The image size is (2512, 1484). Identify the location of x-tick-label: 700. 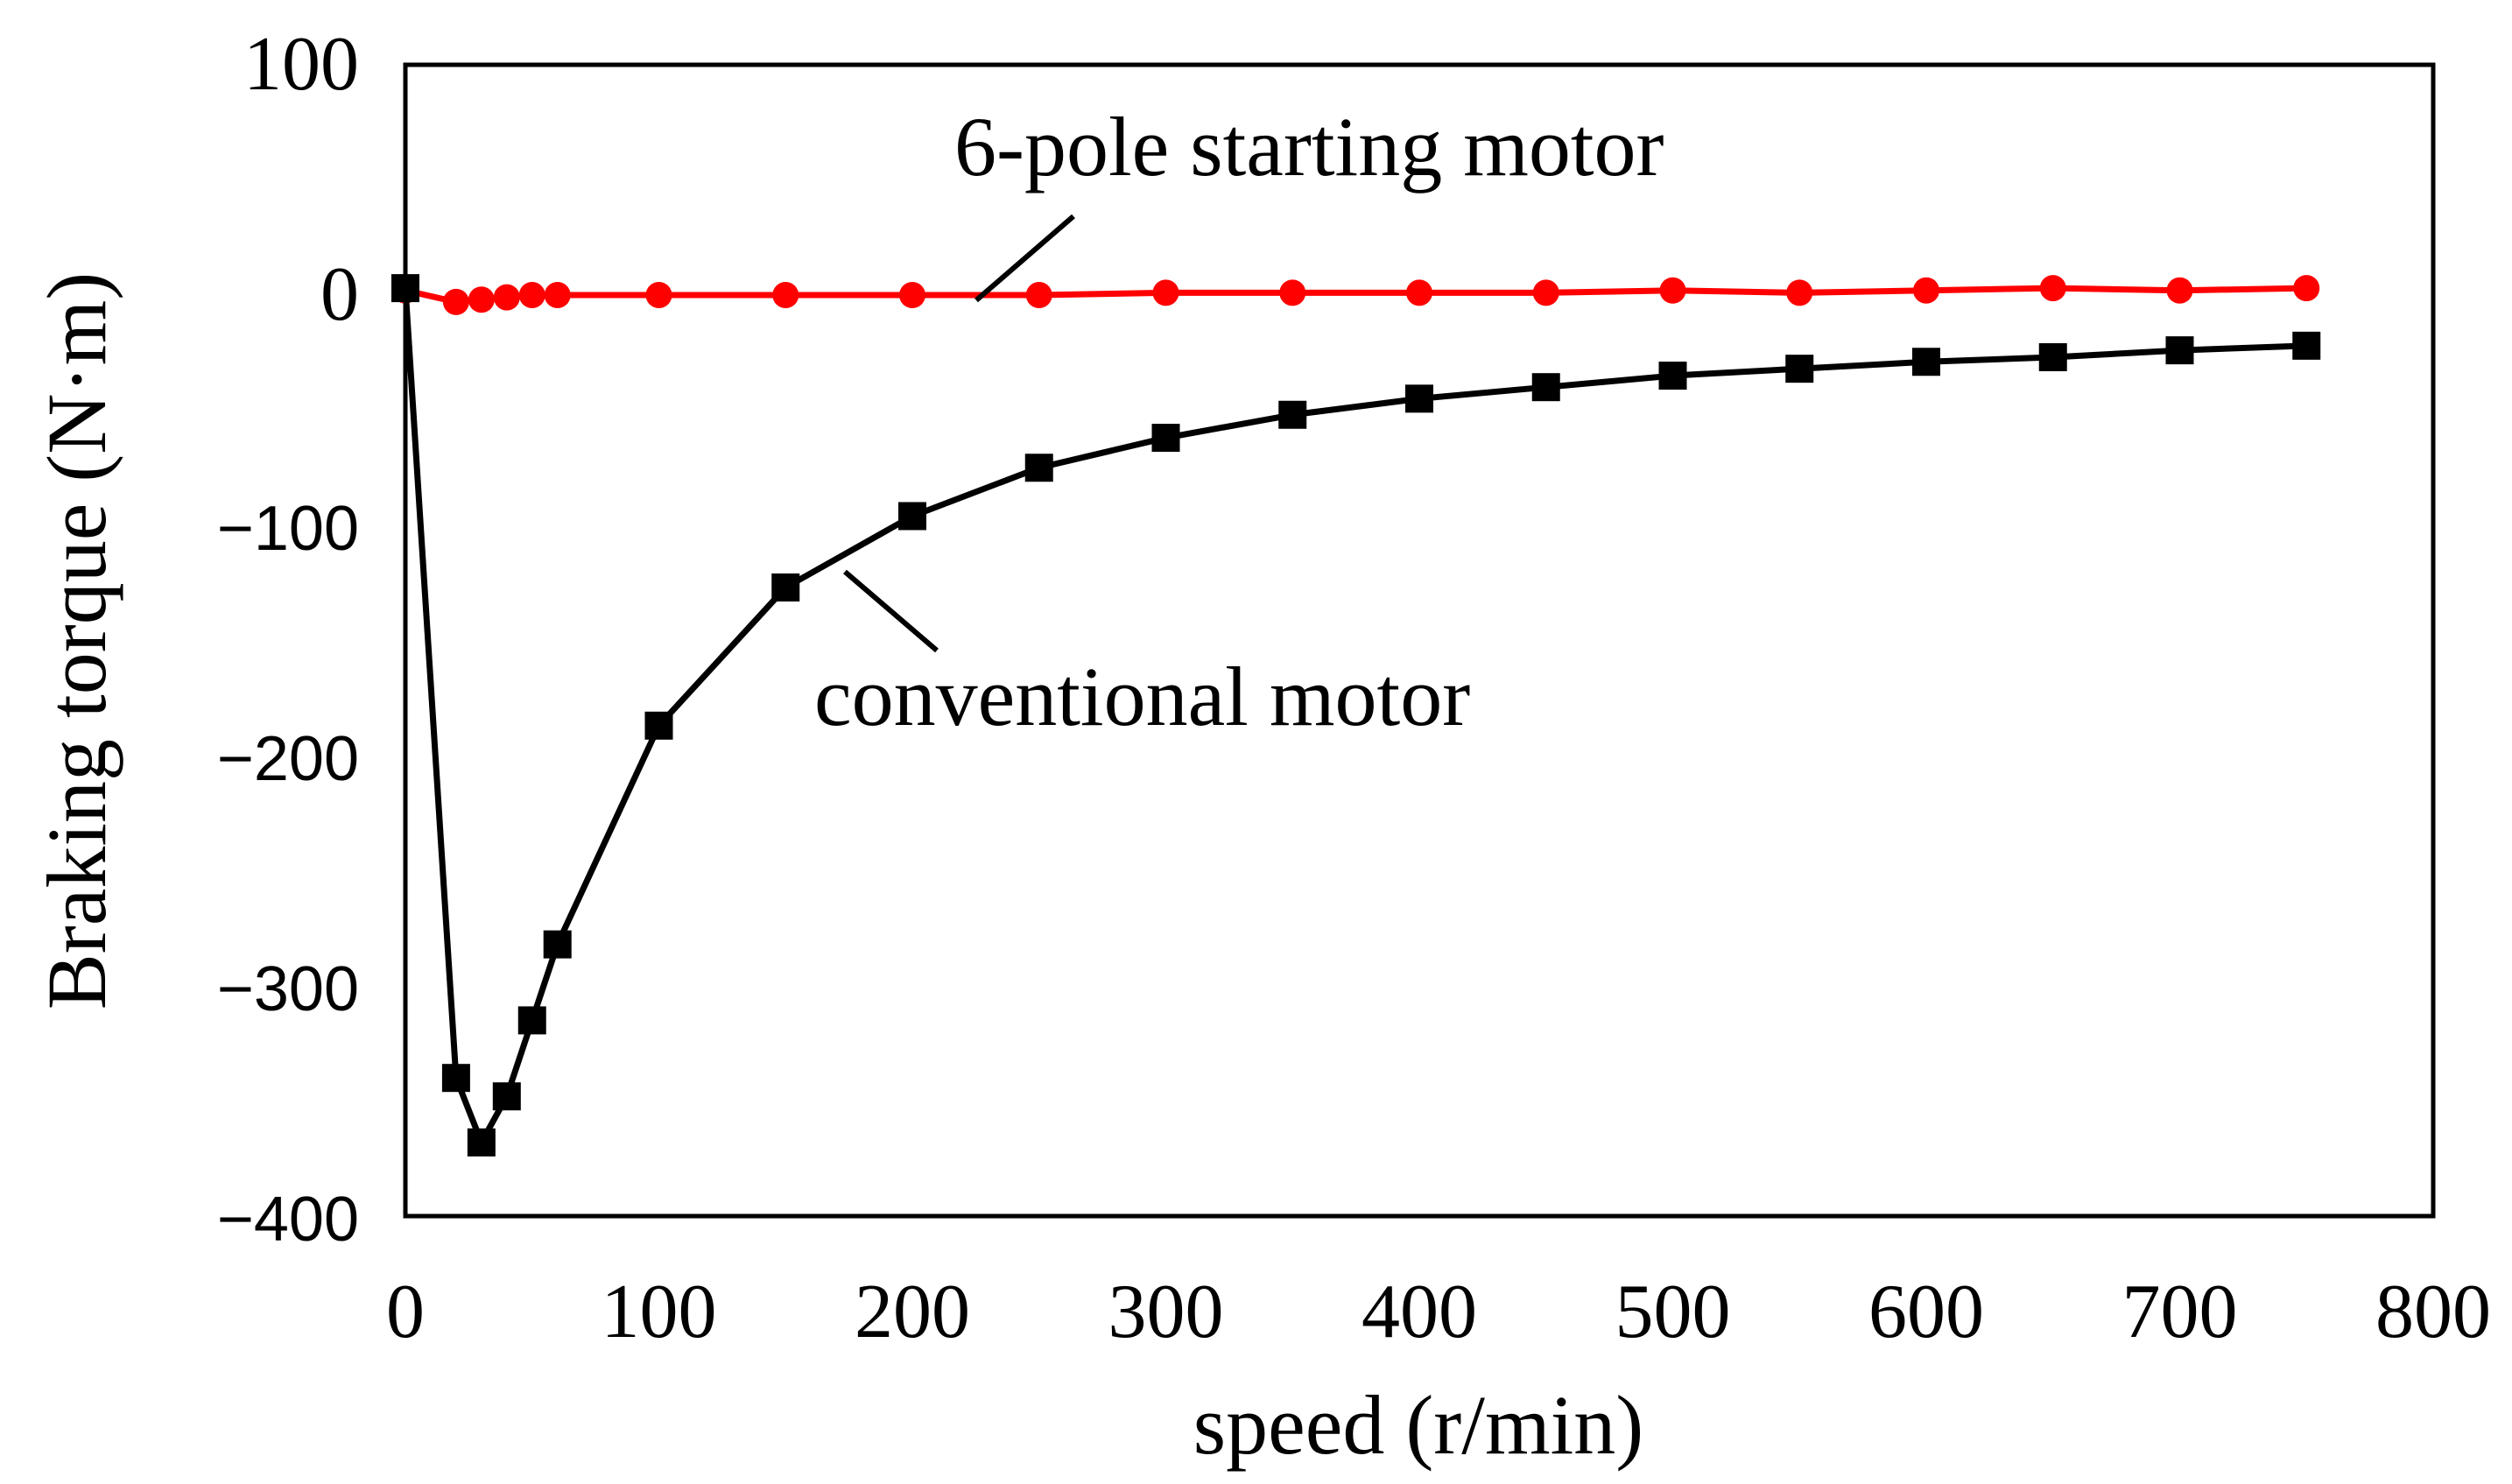
(2180, 1311).